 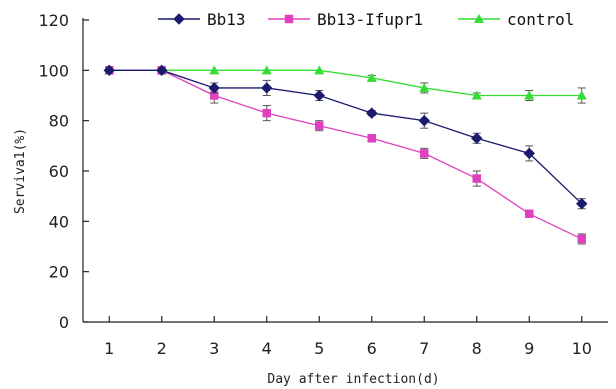 I want to click on legend-item-bb13-ifupr1: Bb13-Ifupr1, so click(x=345, y=19).